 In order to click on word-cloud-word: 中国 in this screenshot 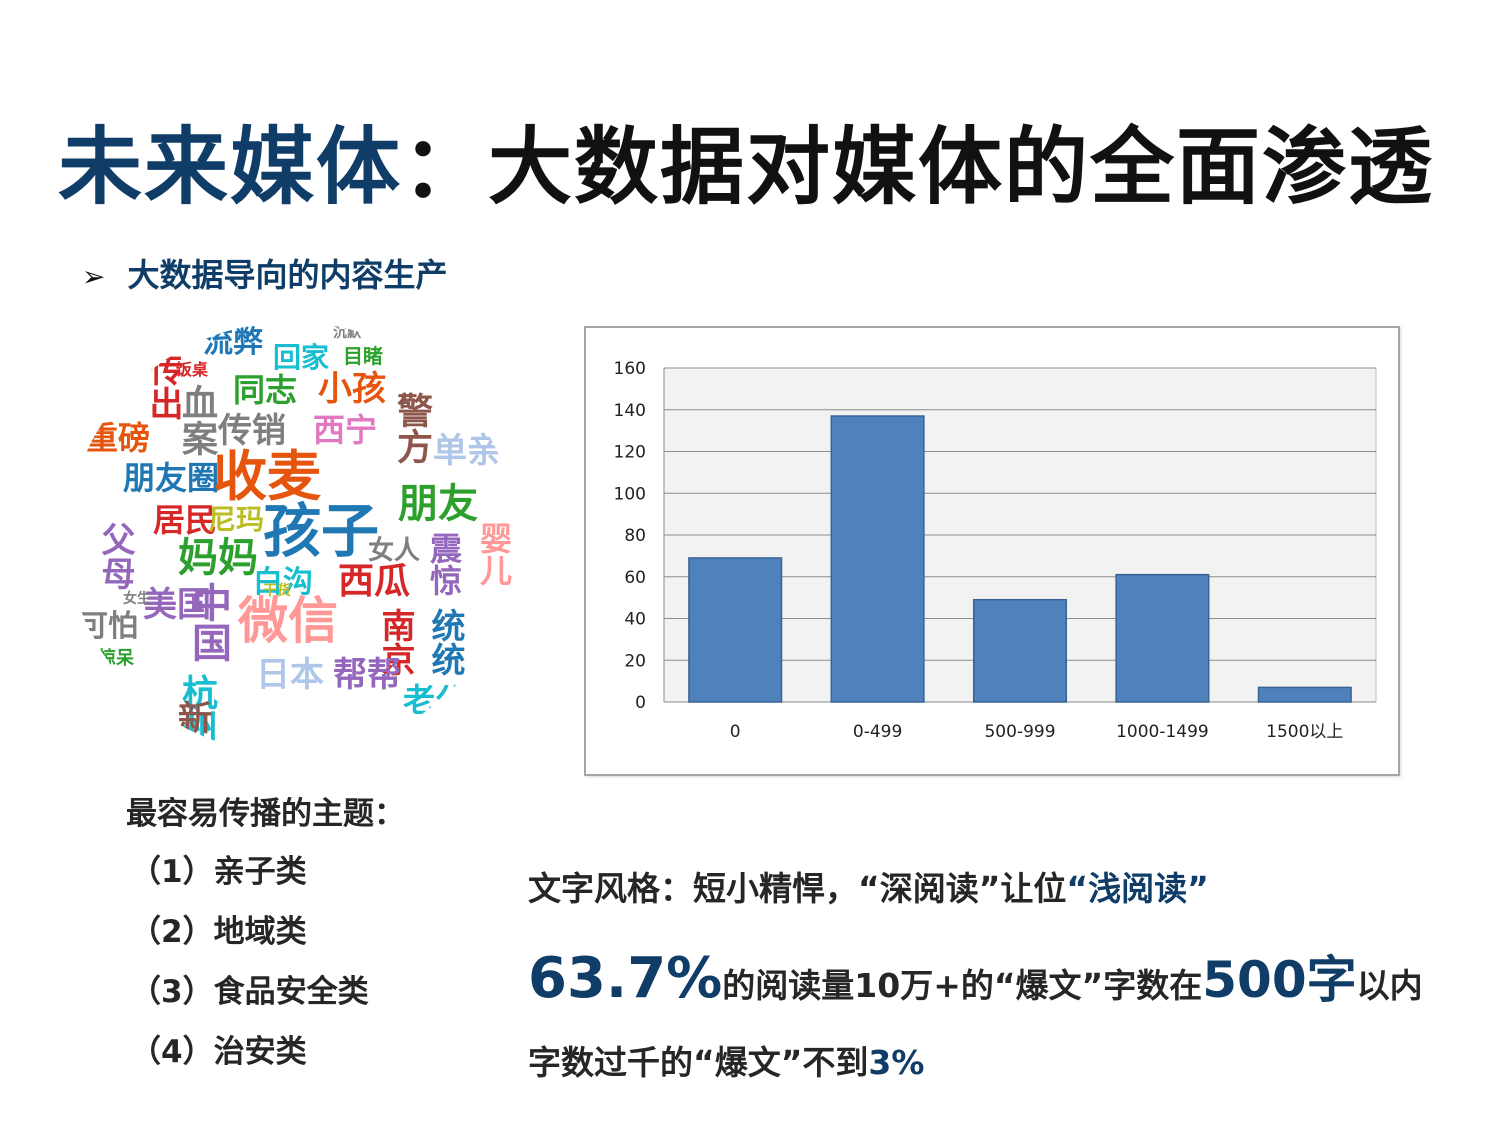, I will do `click(208, 622)`.